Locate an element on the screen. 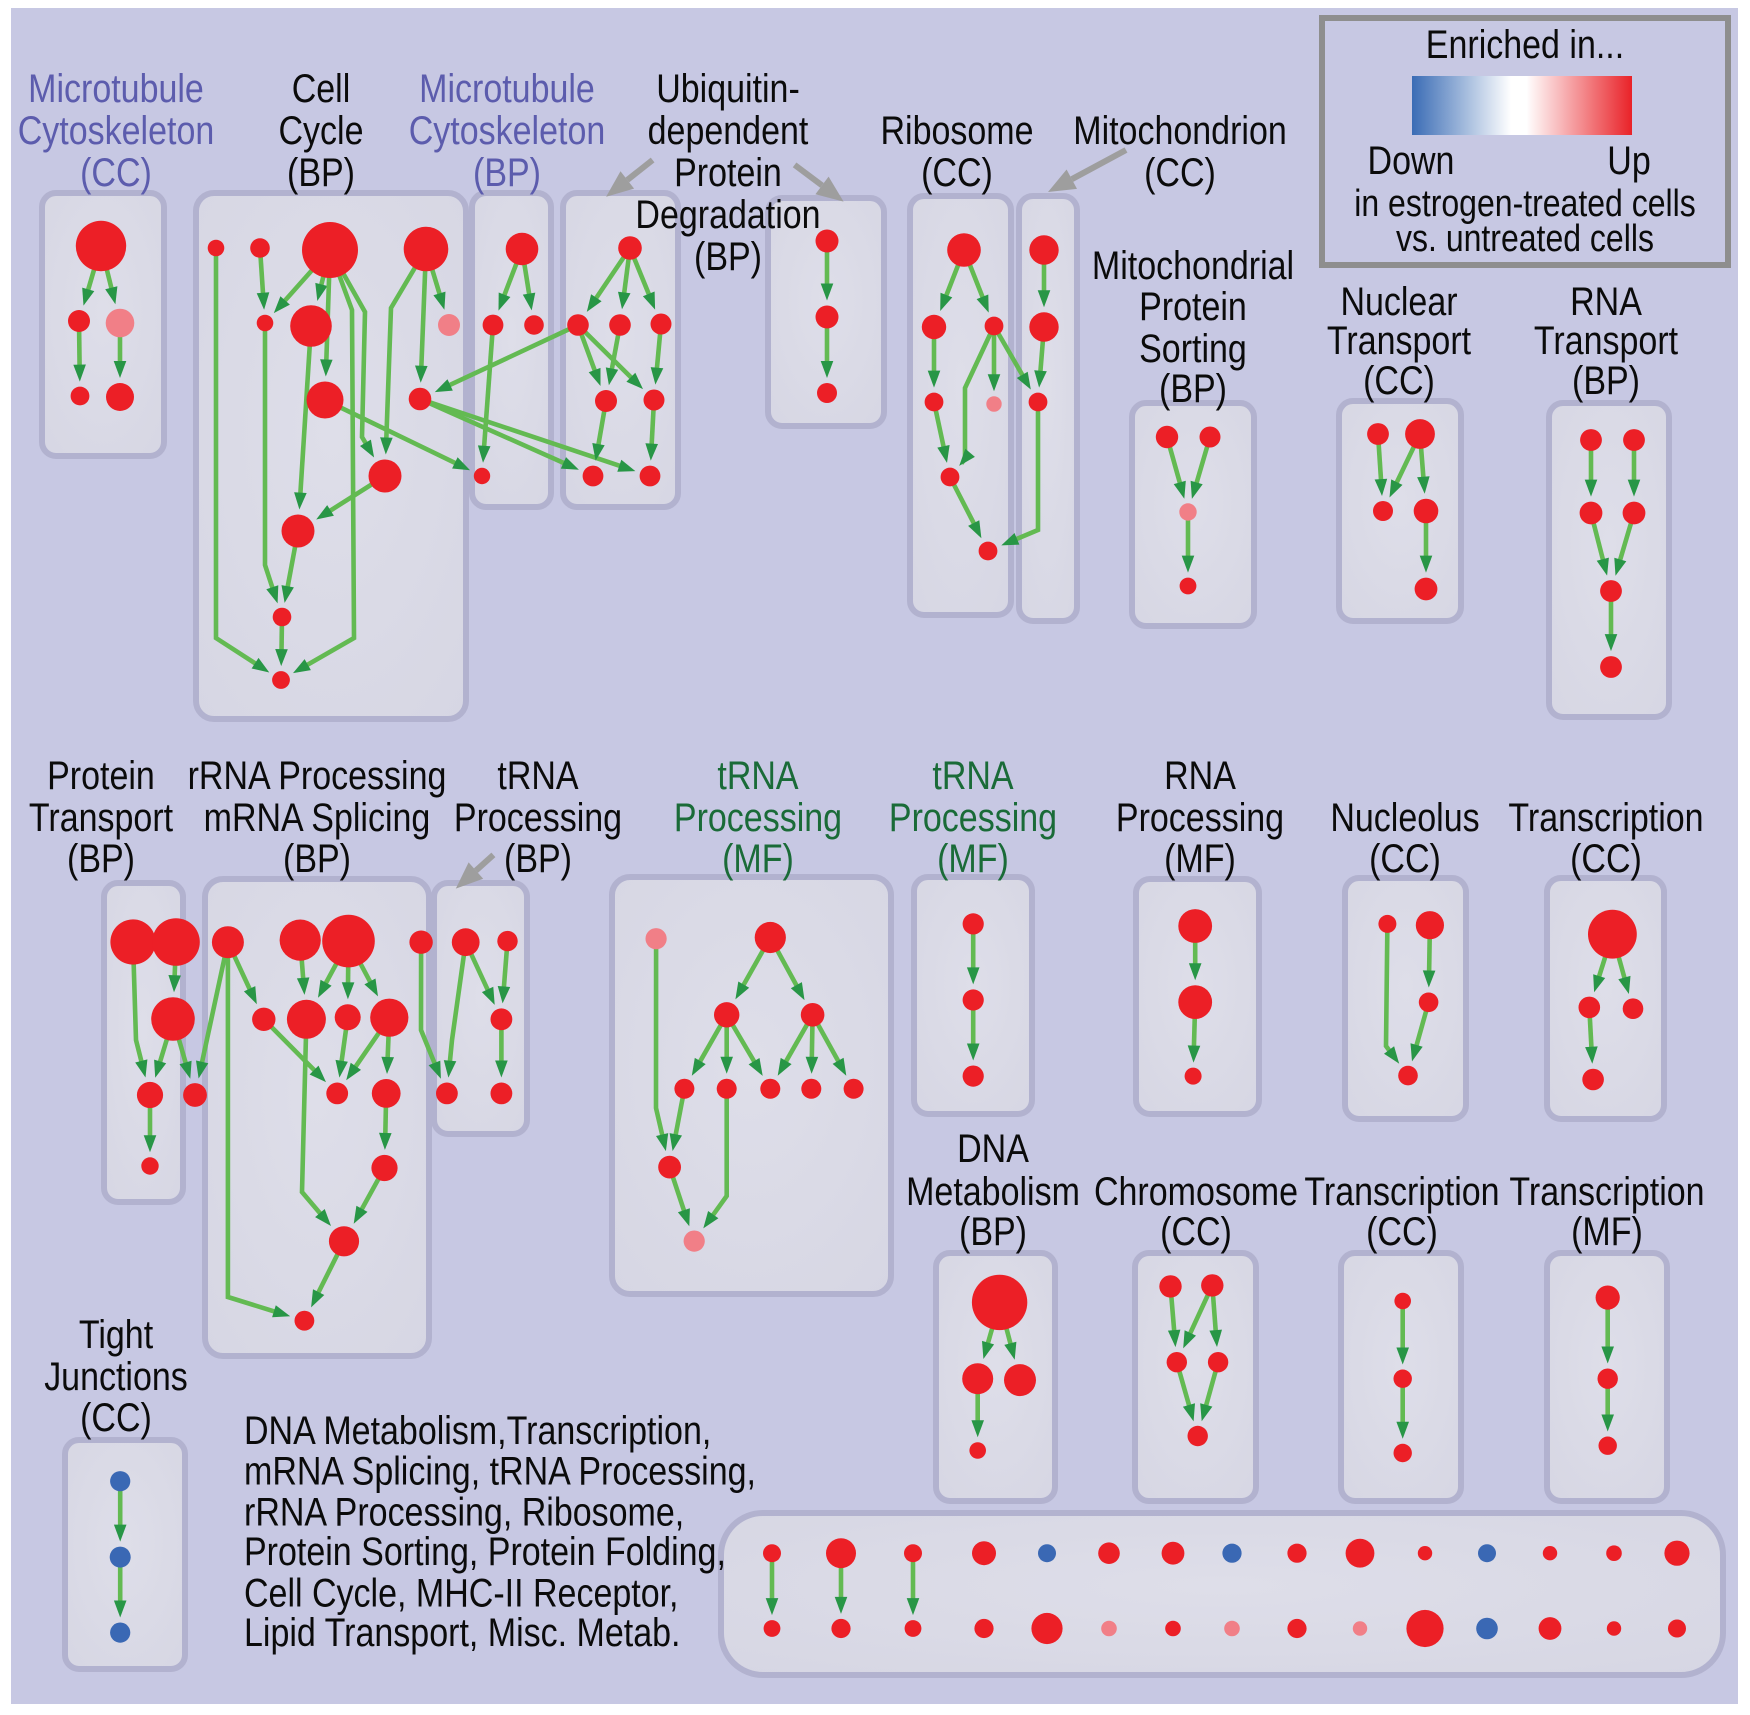  svg-text: Junctions is located at coordinates (116, 1377).